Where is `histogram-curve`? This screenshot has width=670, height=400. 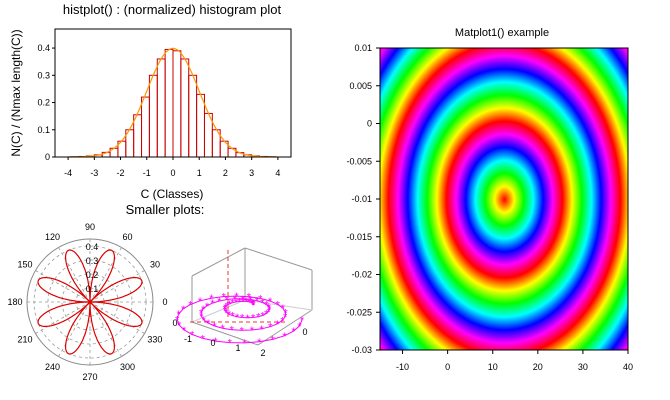 histogram-curve is located at coordinates (173, 102).